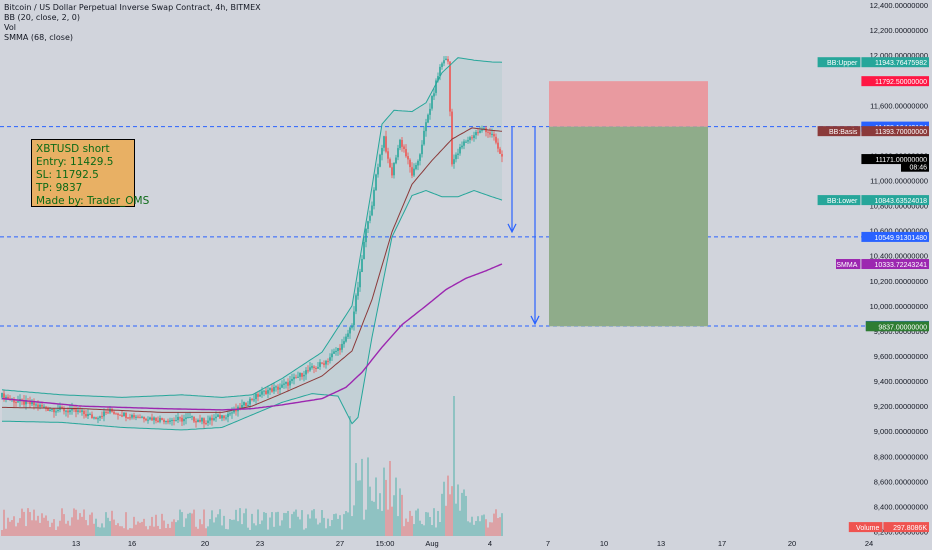 The width and height of the screenshot is (932, 550). Describe the element at coordinates (899, 281) in the screenshot. I see `y-tick-label: 10,200.00000000` at that location.